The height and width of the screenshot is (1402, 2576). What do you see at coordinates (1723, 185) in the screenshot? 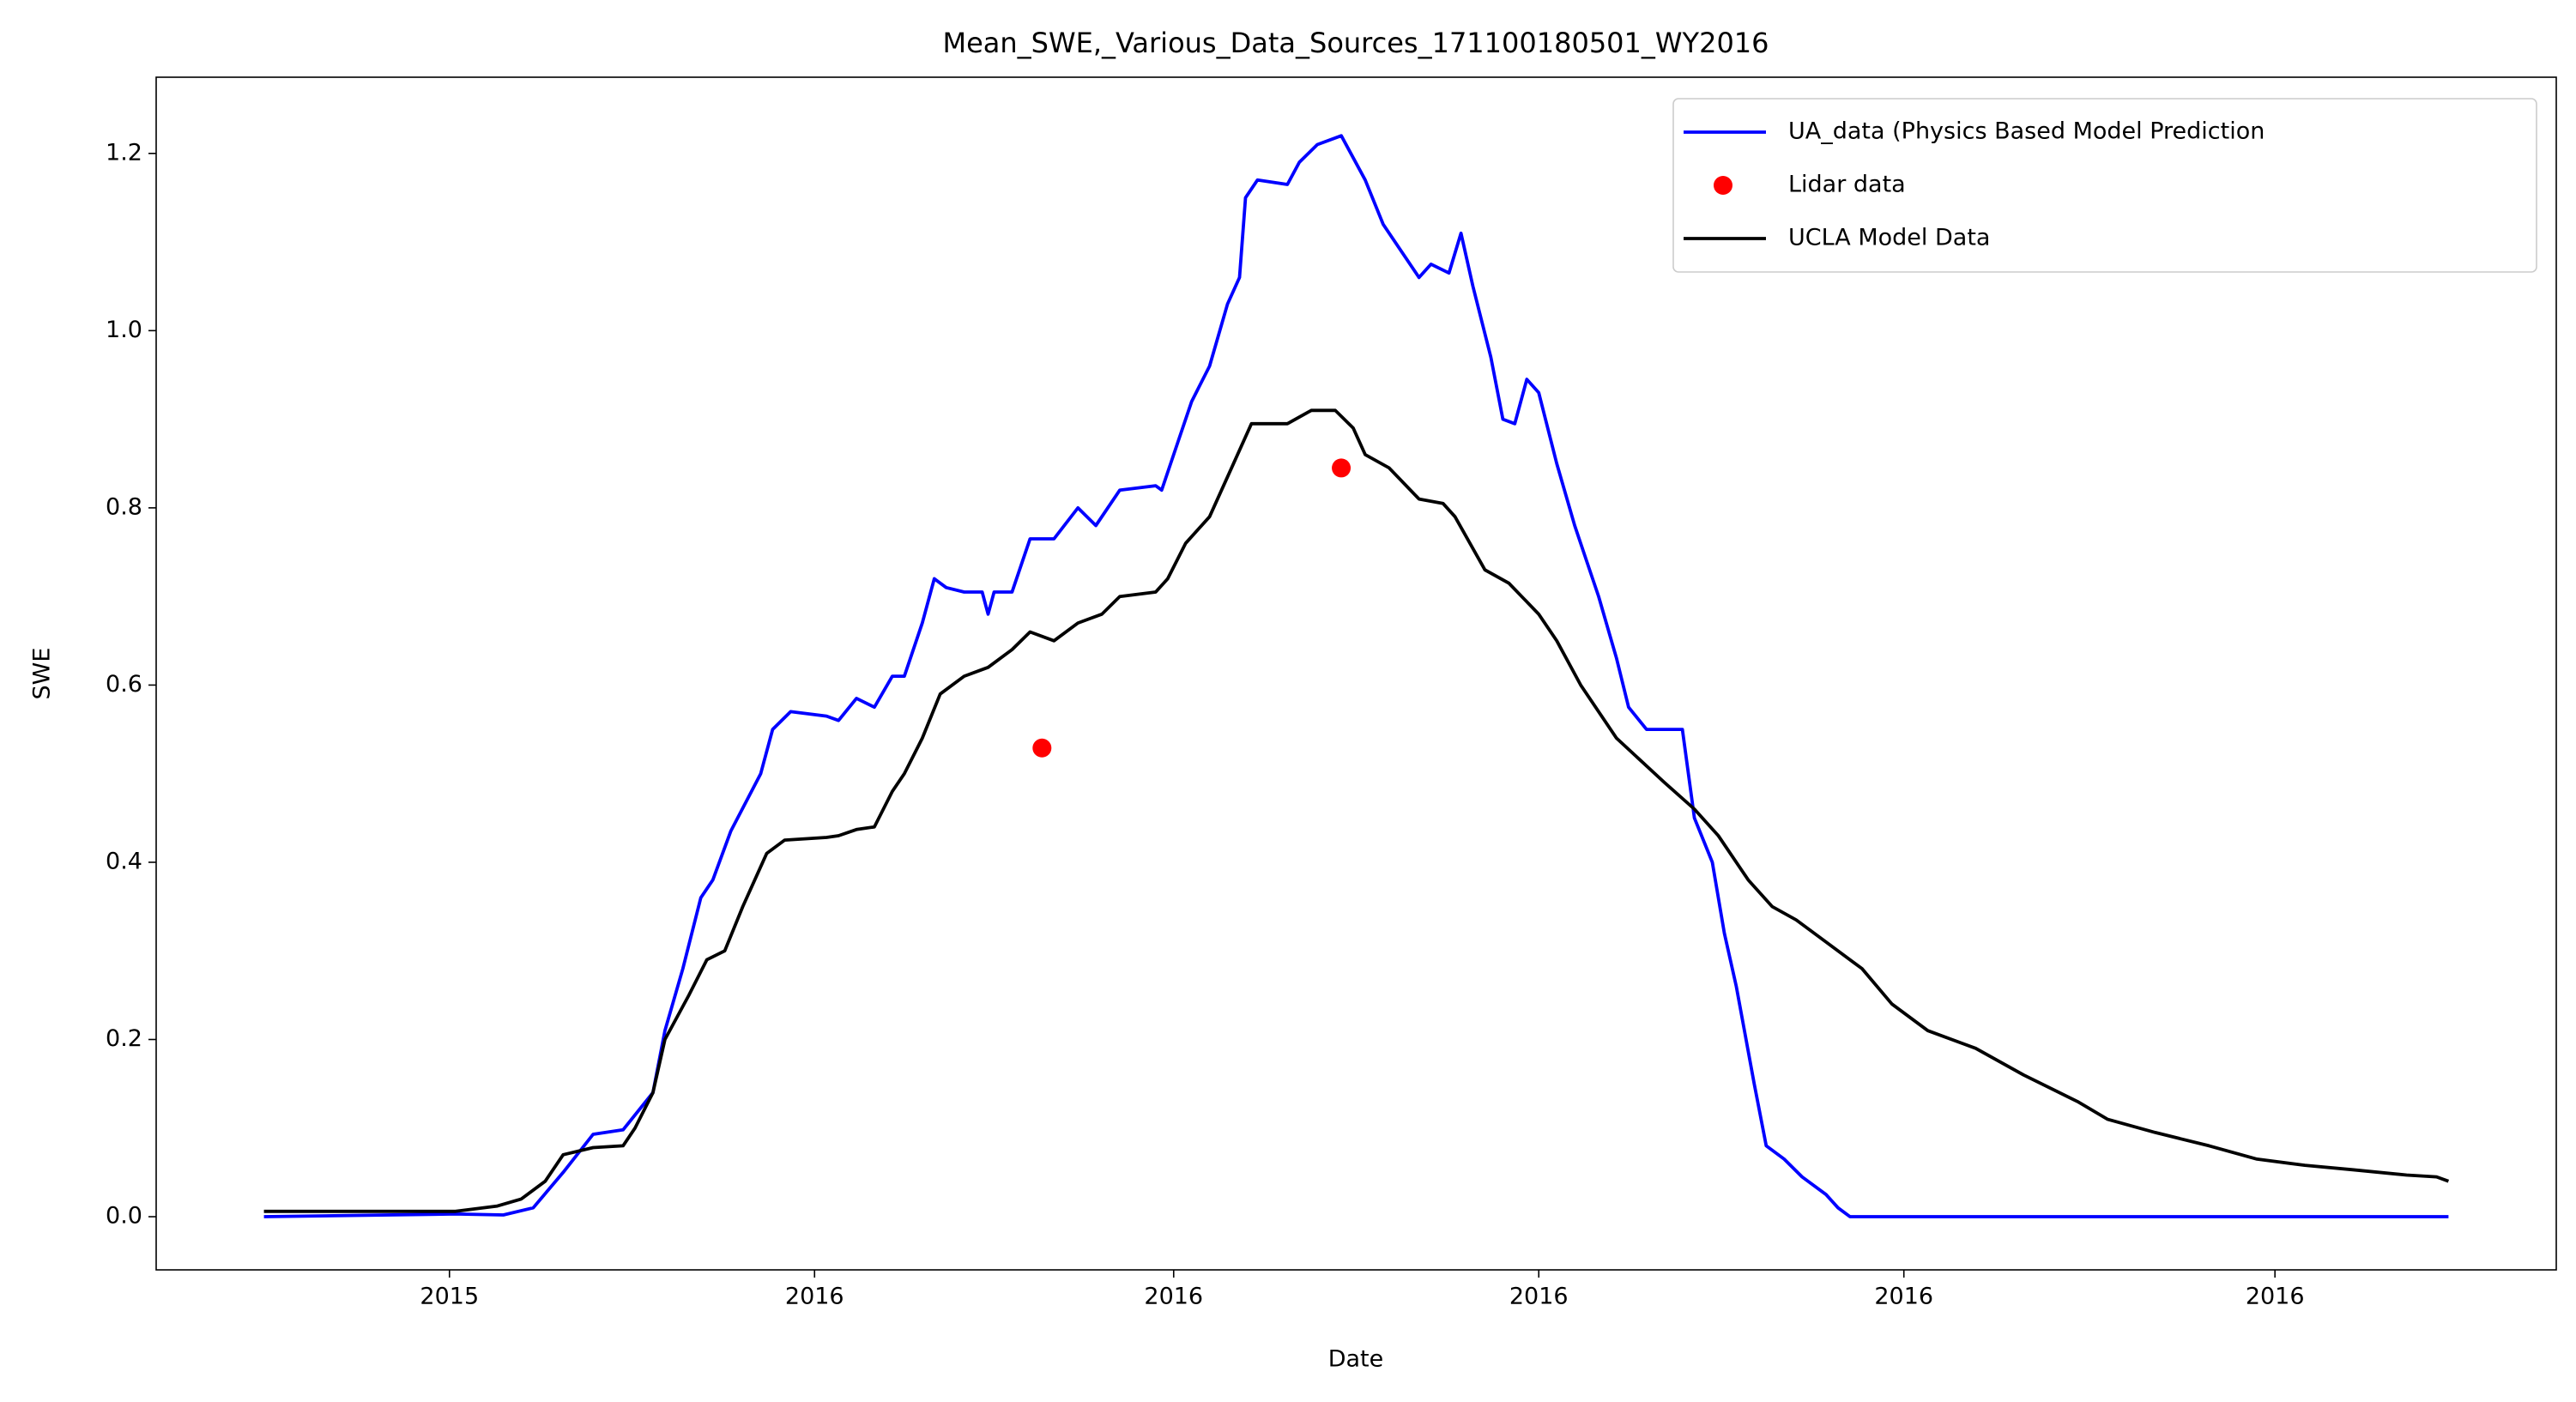
I see `legend-marker` at bounding box center [1723, 185].